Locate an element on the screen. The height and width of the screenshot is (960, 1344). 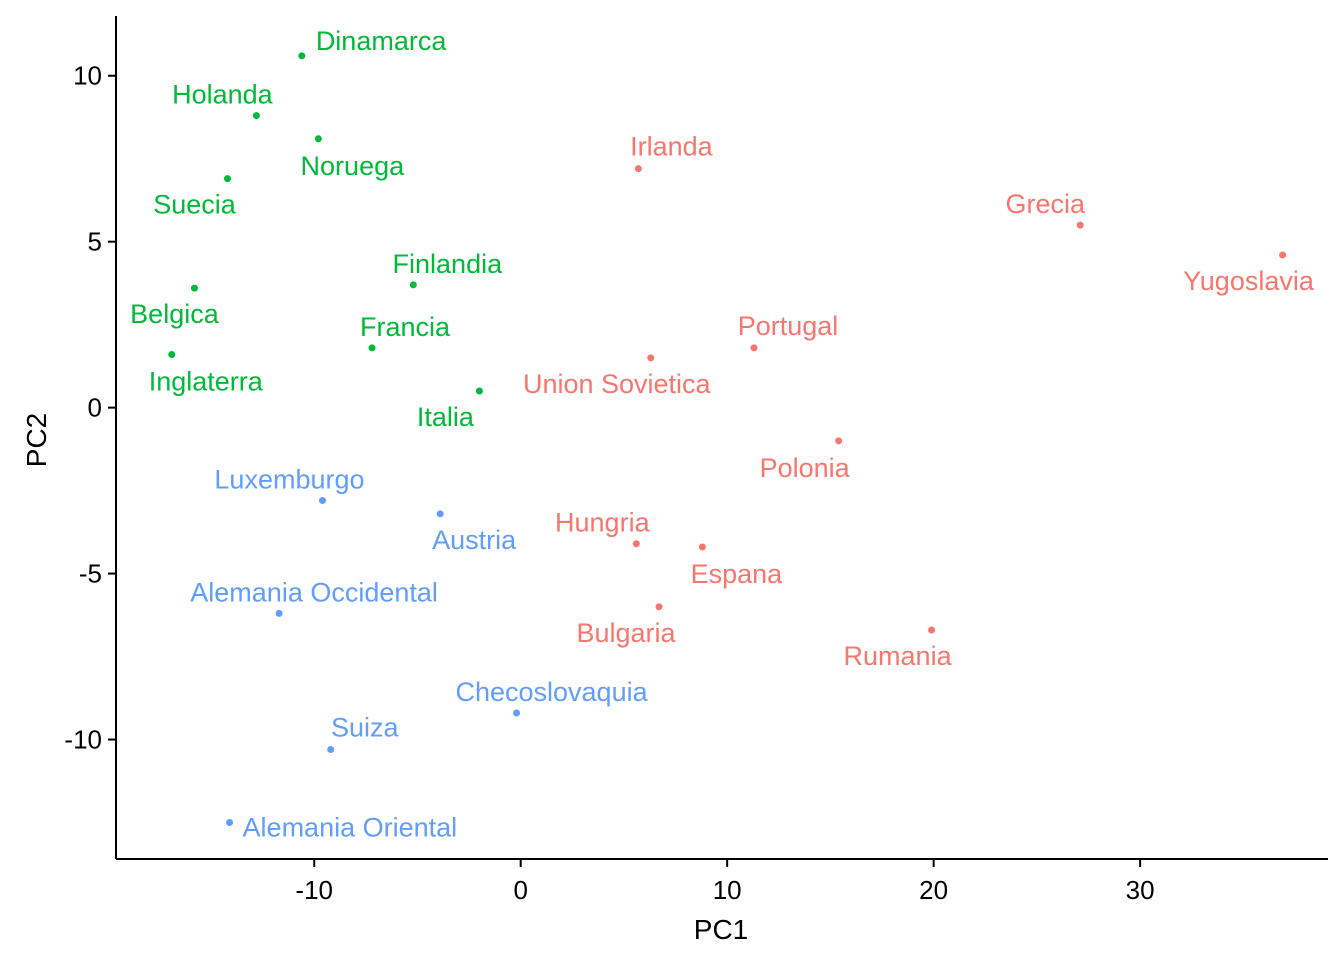
point-label: Espana is located at coordinates (737, 574).